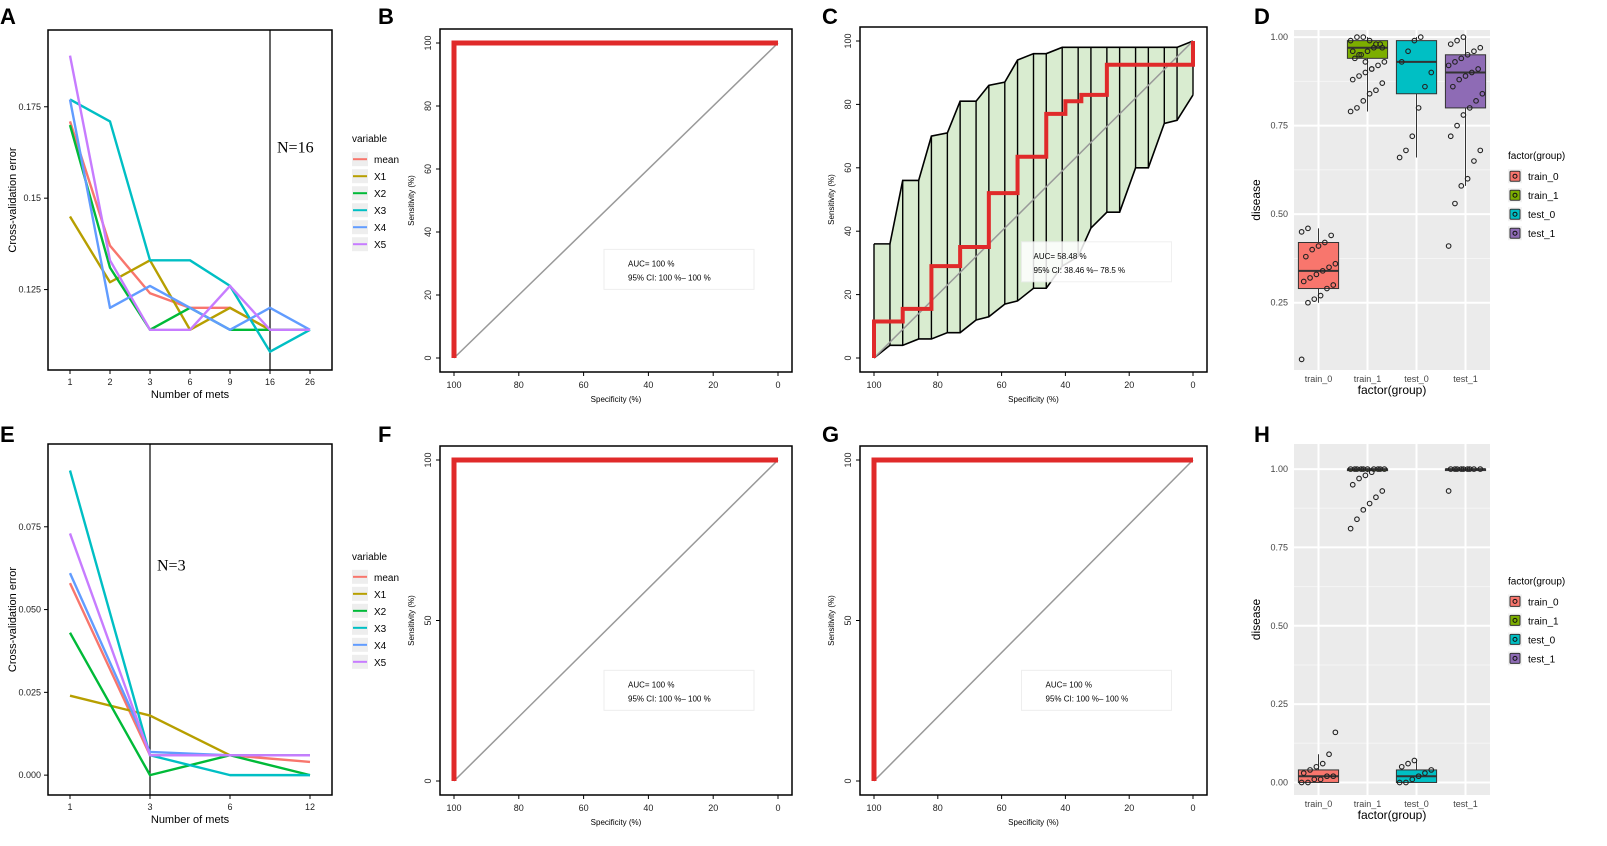 The width and height of the screenshot is (1607, 846). What do you see at coordinates (69, 807) in the screenshot?
I see `x-tick-label: 1` at bounding box center [69, 807].